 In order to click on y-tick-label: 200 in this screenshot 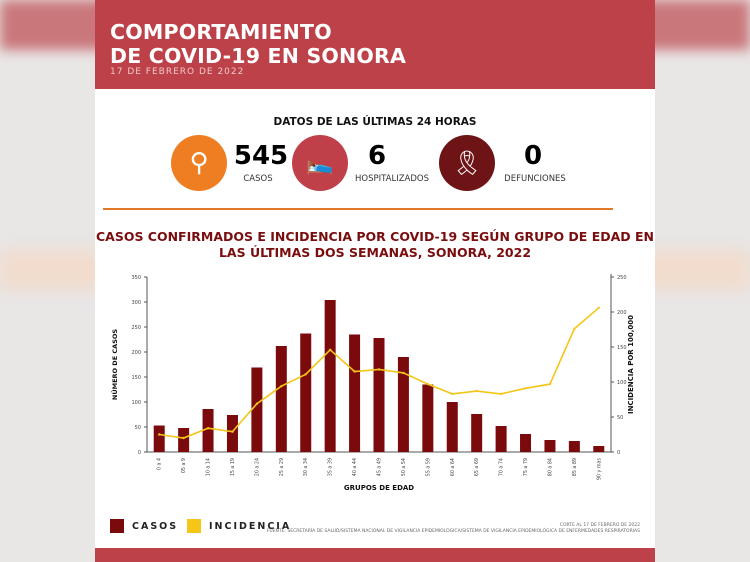, I will do `click(136, 353)`.